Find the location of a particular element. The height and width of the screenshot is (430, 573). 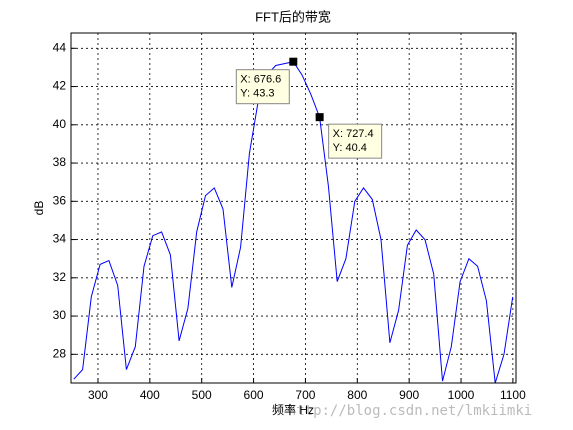

datatip: X: 727.4 Y: 40.4 is located at coordinates (349, 136).